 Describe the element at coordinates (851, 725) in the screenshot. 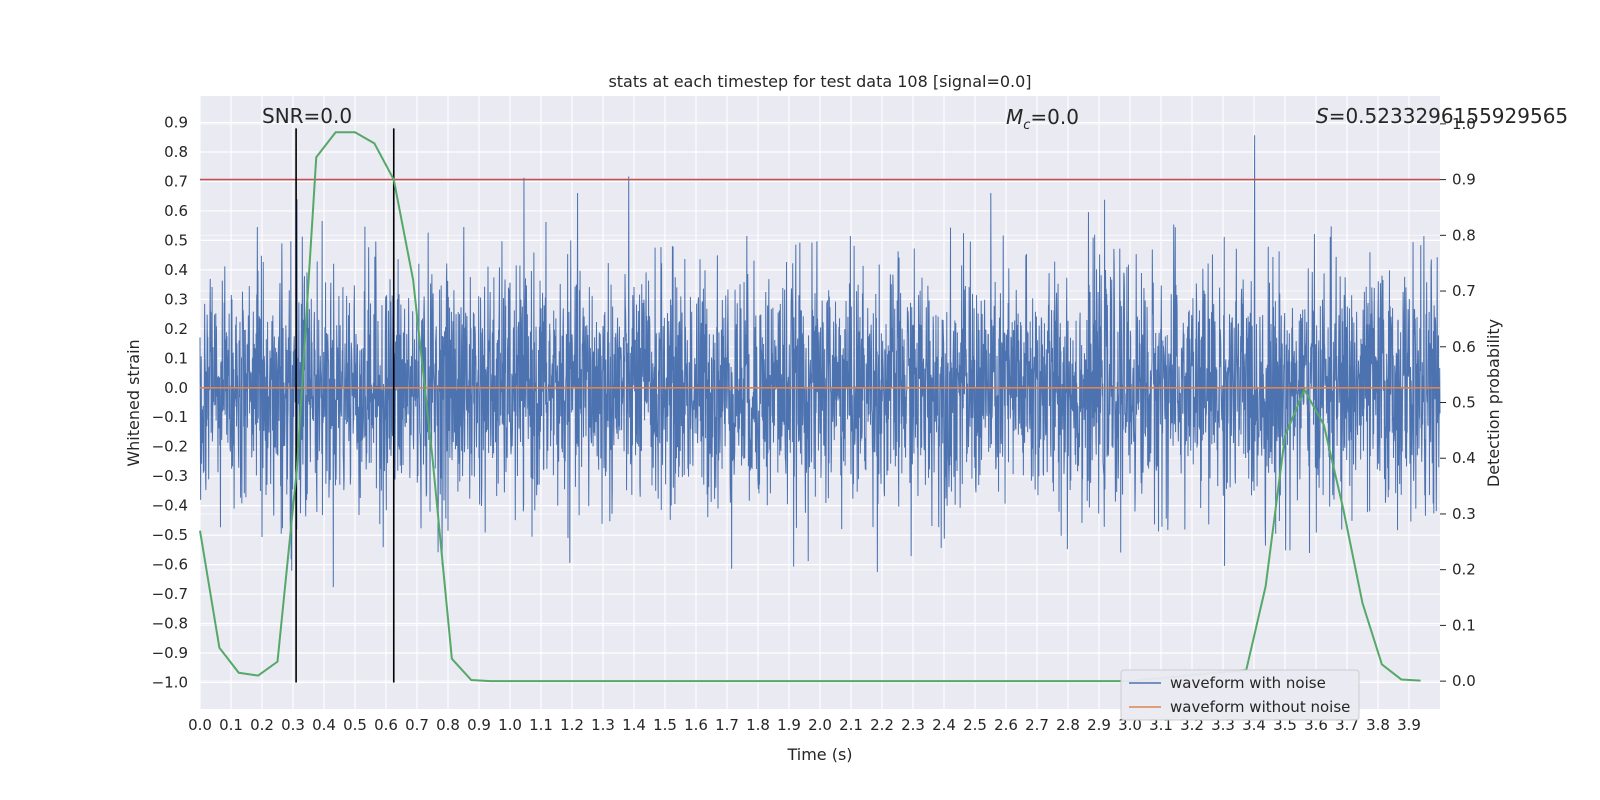

I see `x-tick-label: 2.1` at that location.